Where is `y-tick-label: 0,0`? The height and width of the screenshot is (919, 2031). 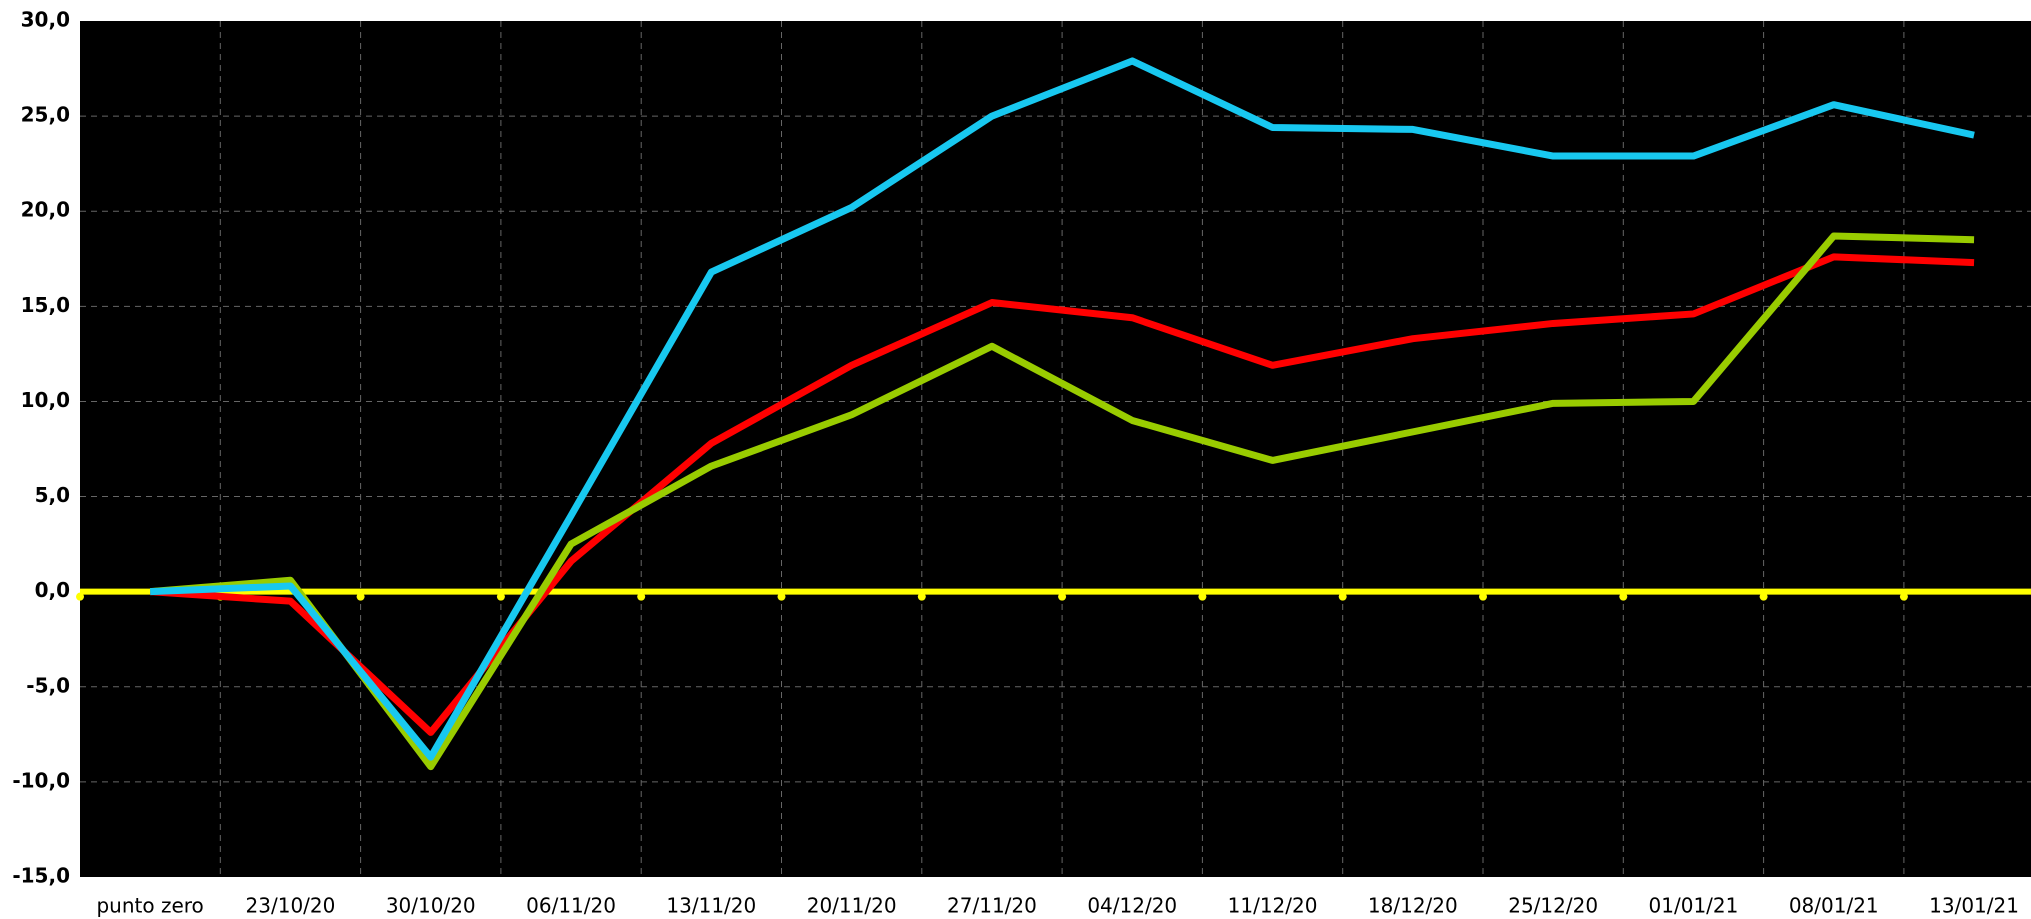
y-tick-label: 0,0 is located at coordinates (52, 590).